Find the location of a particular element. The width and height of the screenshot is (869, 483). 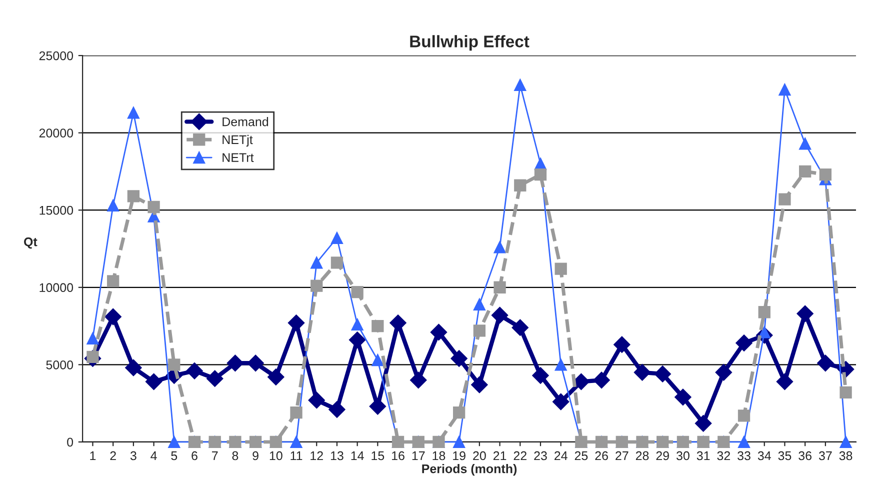

x-tick-label: 37 is located at coordinates (825, 455).